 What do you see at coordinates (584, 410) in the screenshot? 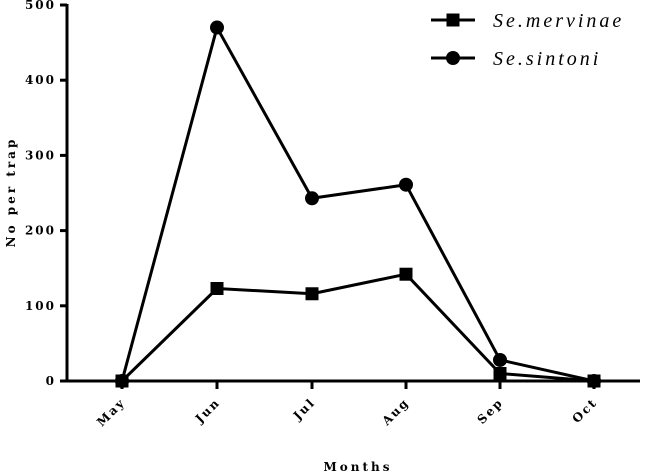
I see `x-tick-label: Oct` at bounding box center [584, 410].